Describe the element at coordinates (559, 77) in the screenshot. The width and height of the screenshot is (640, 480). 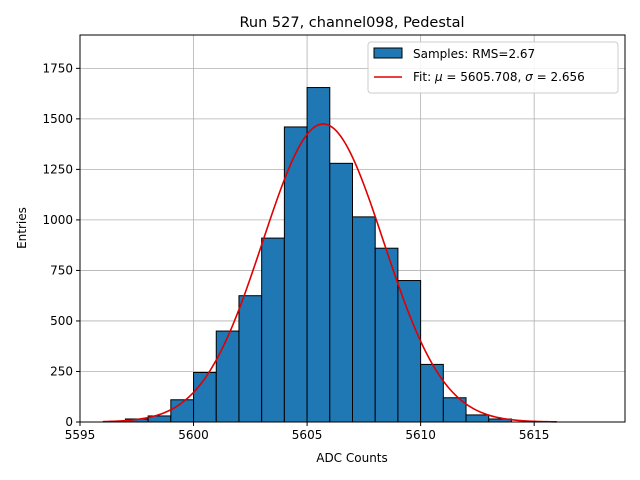
I see `legend-fit-suffix: = 2.656` at that location.